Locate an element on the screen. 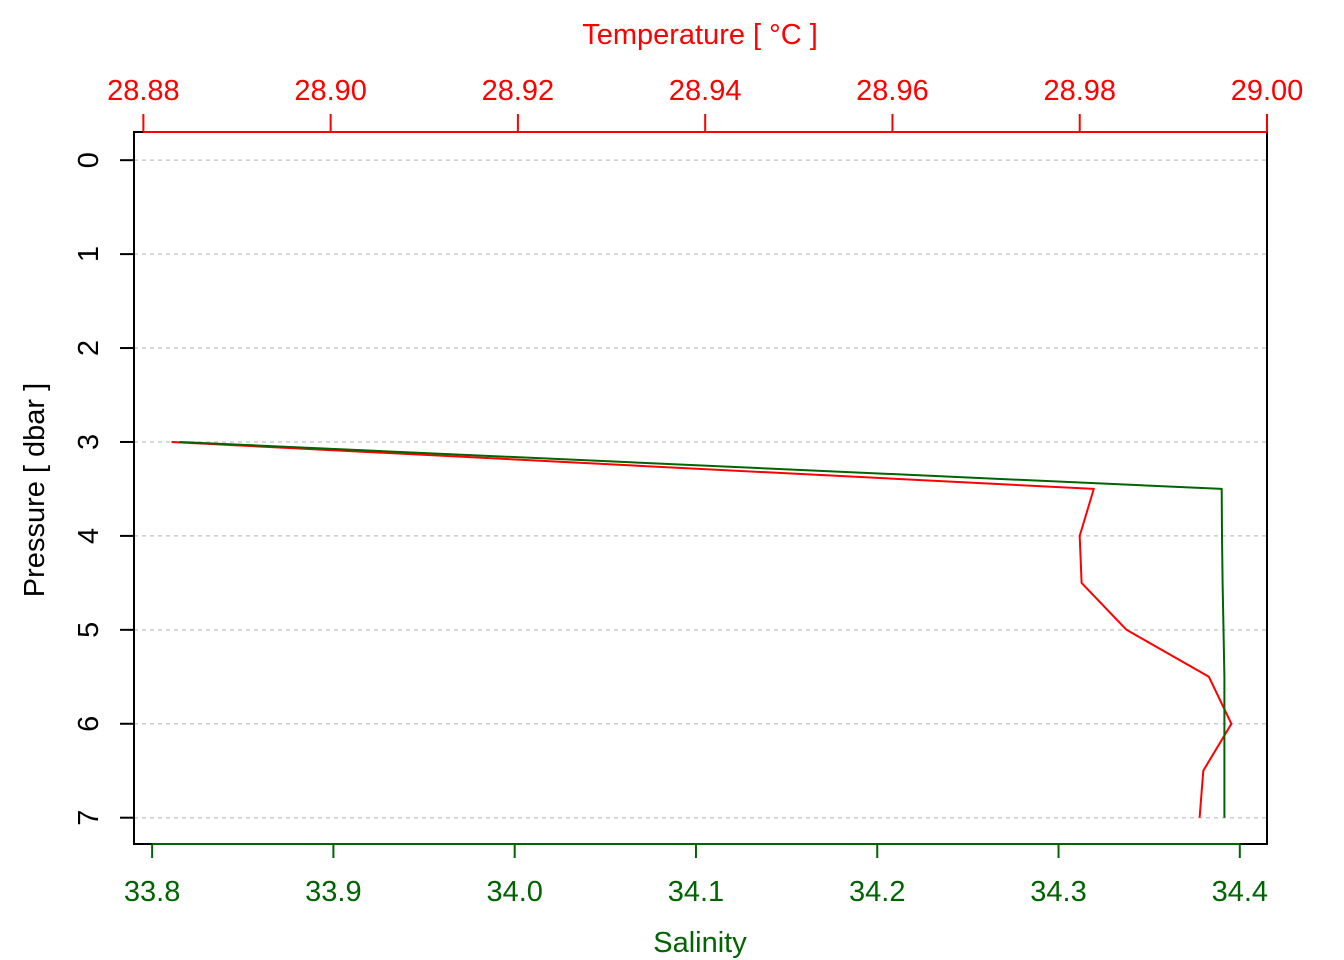  pressure-tick-label: 5 is located at coordinates (89, 630).